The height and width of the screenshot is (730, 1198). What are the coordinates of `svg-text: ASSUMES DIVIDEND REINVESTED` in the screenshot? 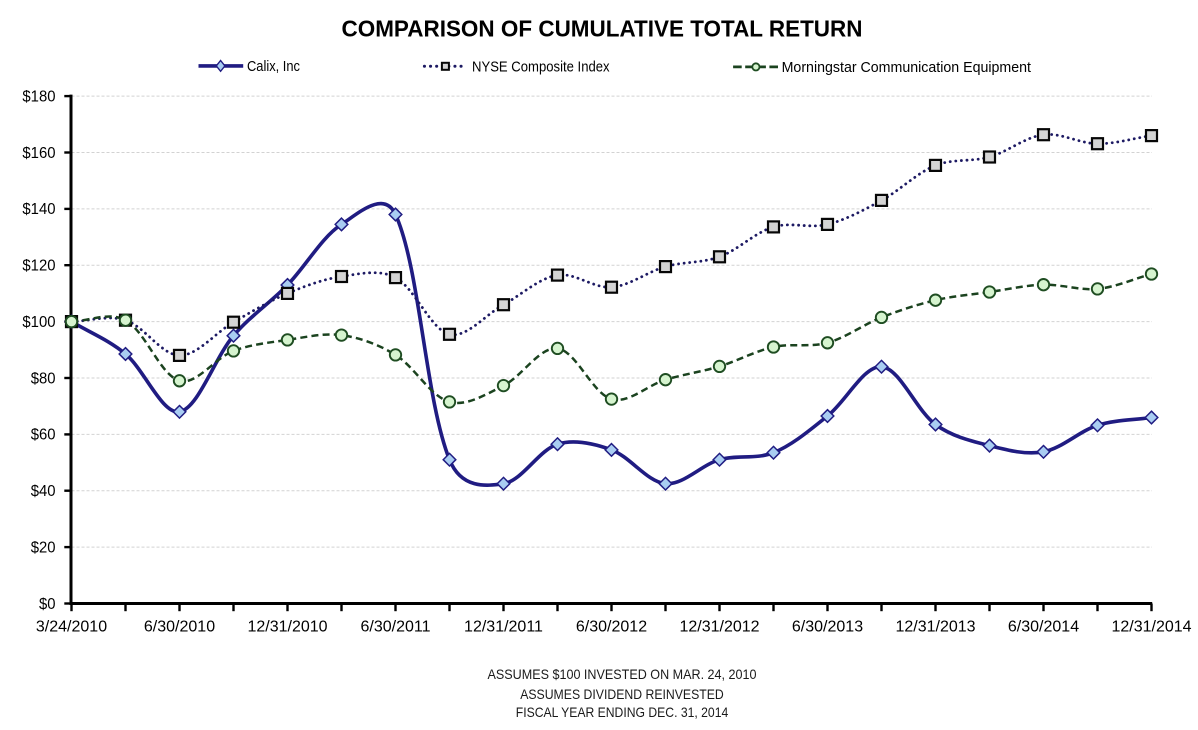 It's located at (622, 694).